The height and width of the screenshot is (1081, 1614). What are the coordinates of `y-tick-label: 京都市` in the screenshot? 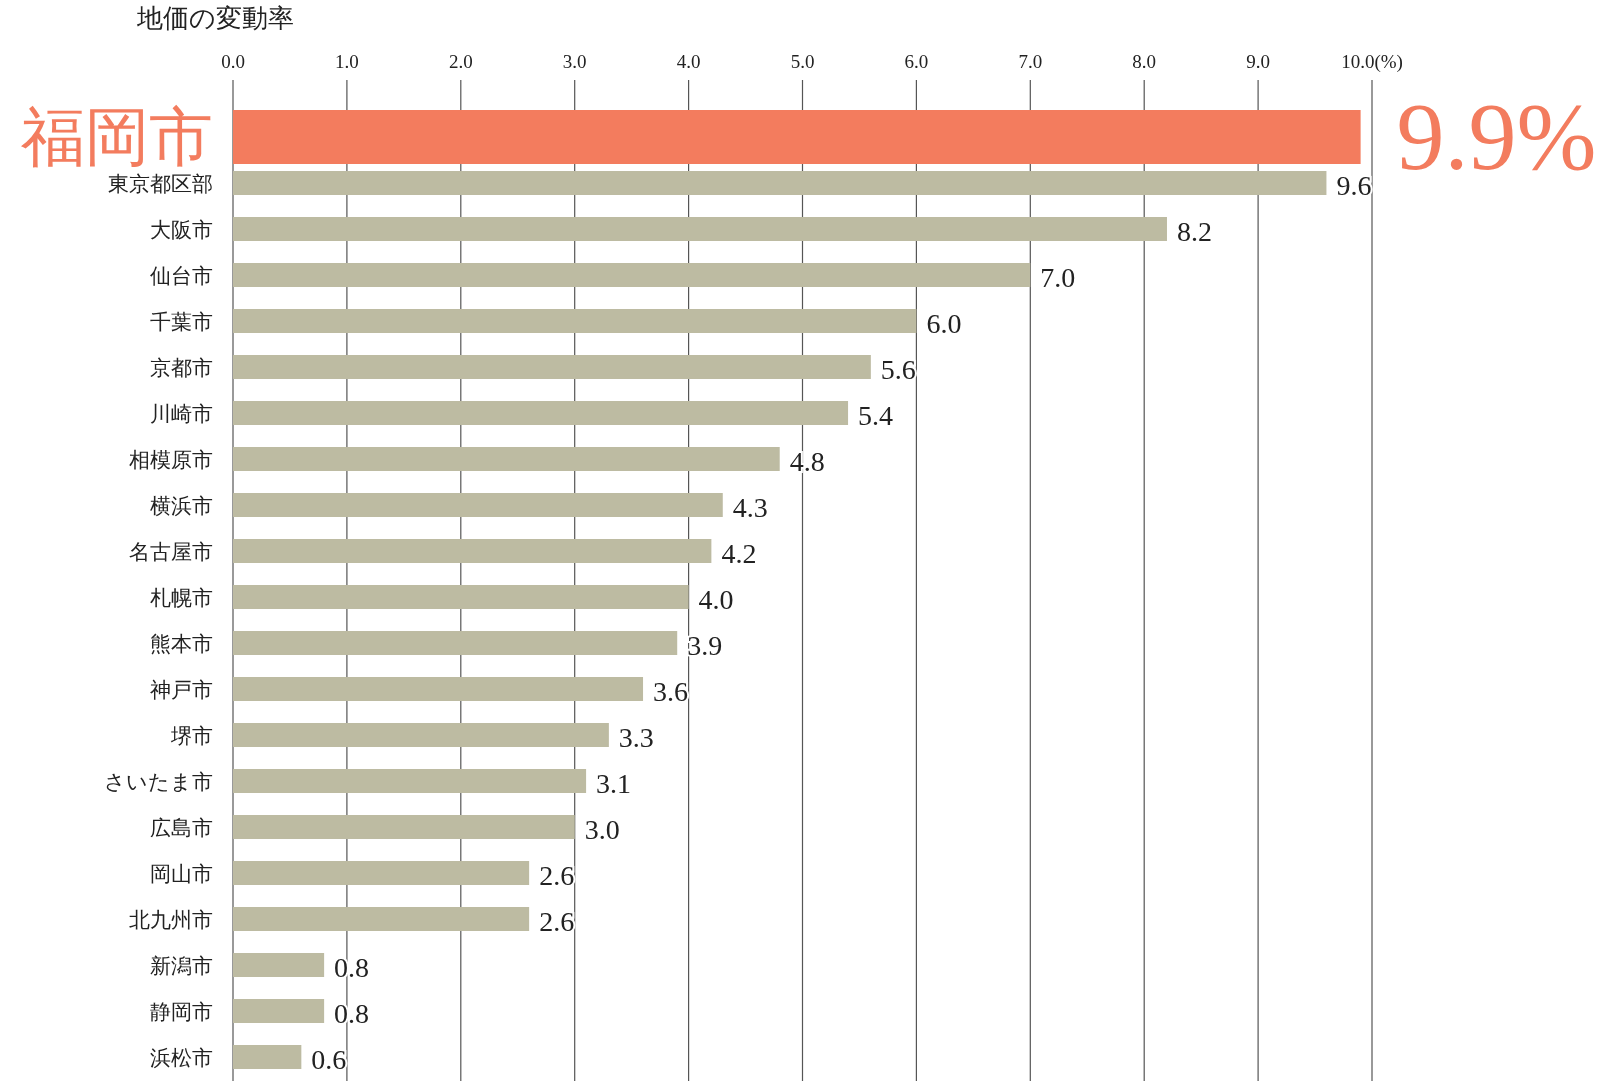 It's located at (181, 368).